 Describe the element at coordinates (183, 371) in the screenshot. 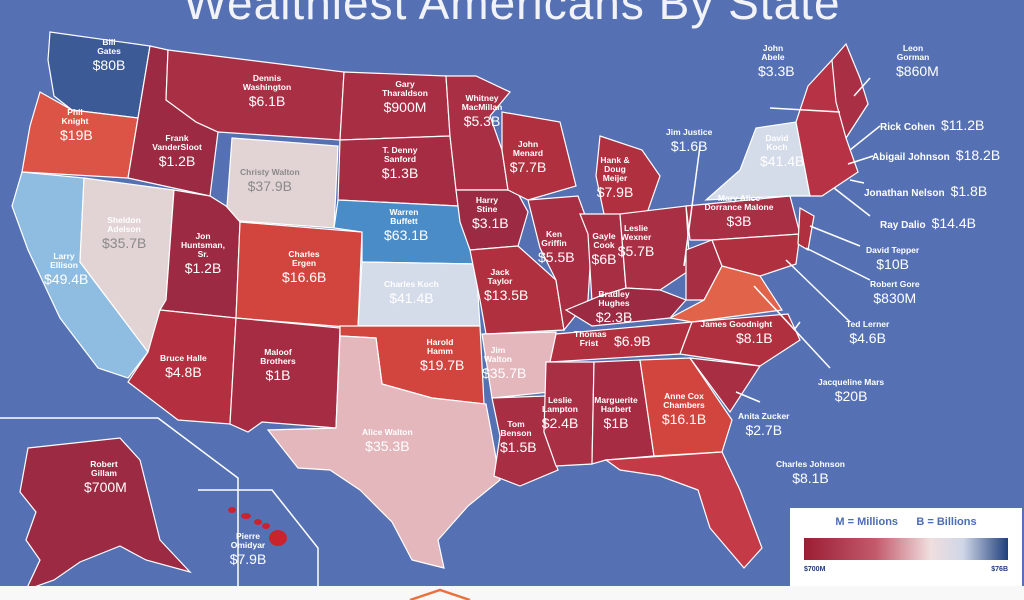

I see `net-worth: $4.8B` at that location.